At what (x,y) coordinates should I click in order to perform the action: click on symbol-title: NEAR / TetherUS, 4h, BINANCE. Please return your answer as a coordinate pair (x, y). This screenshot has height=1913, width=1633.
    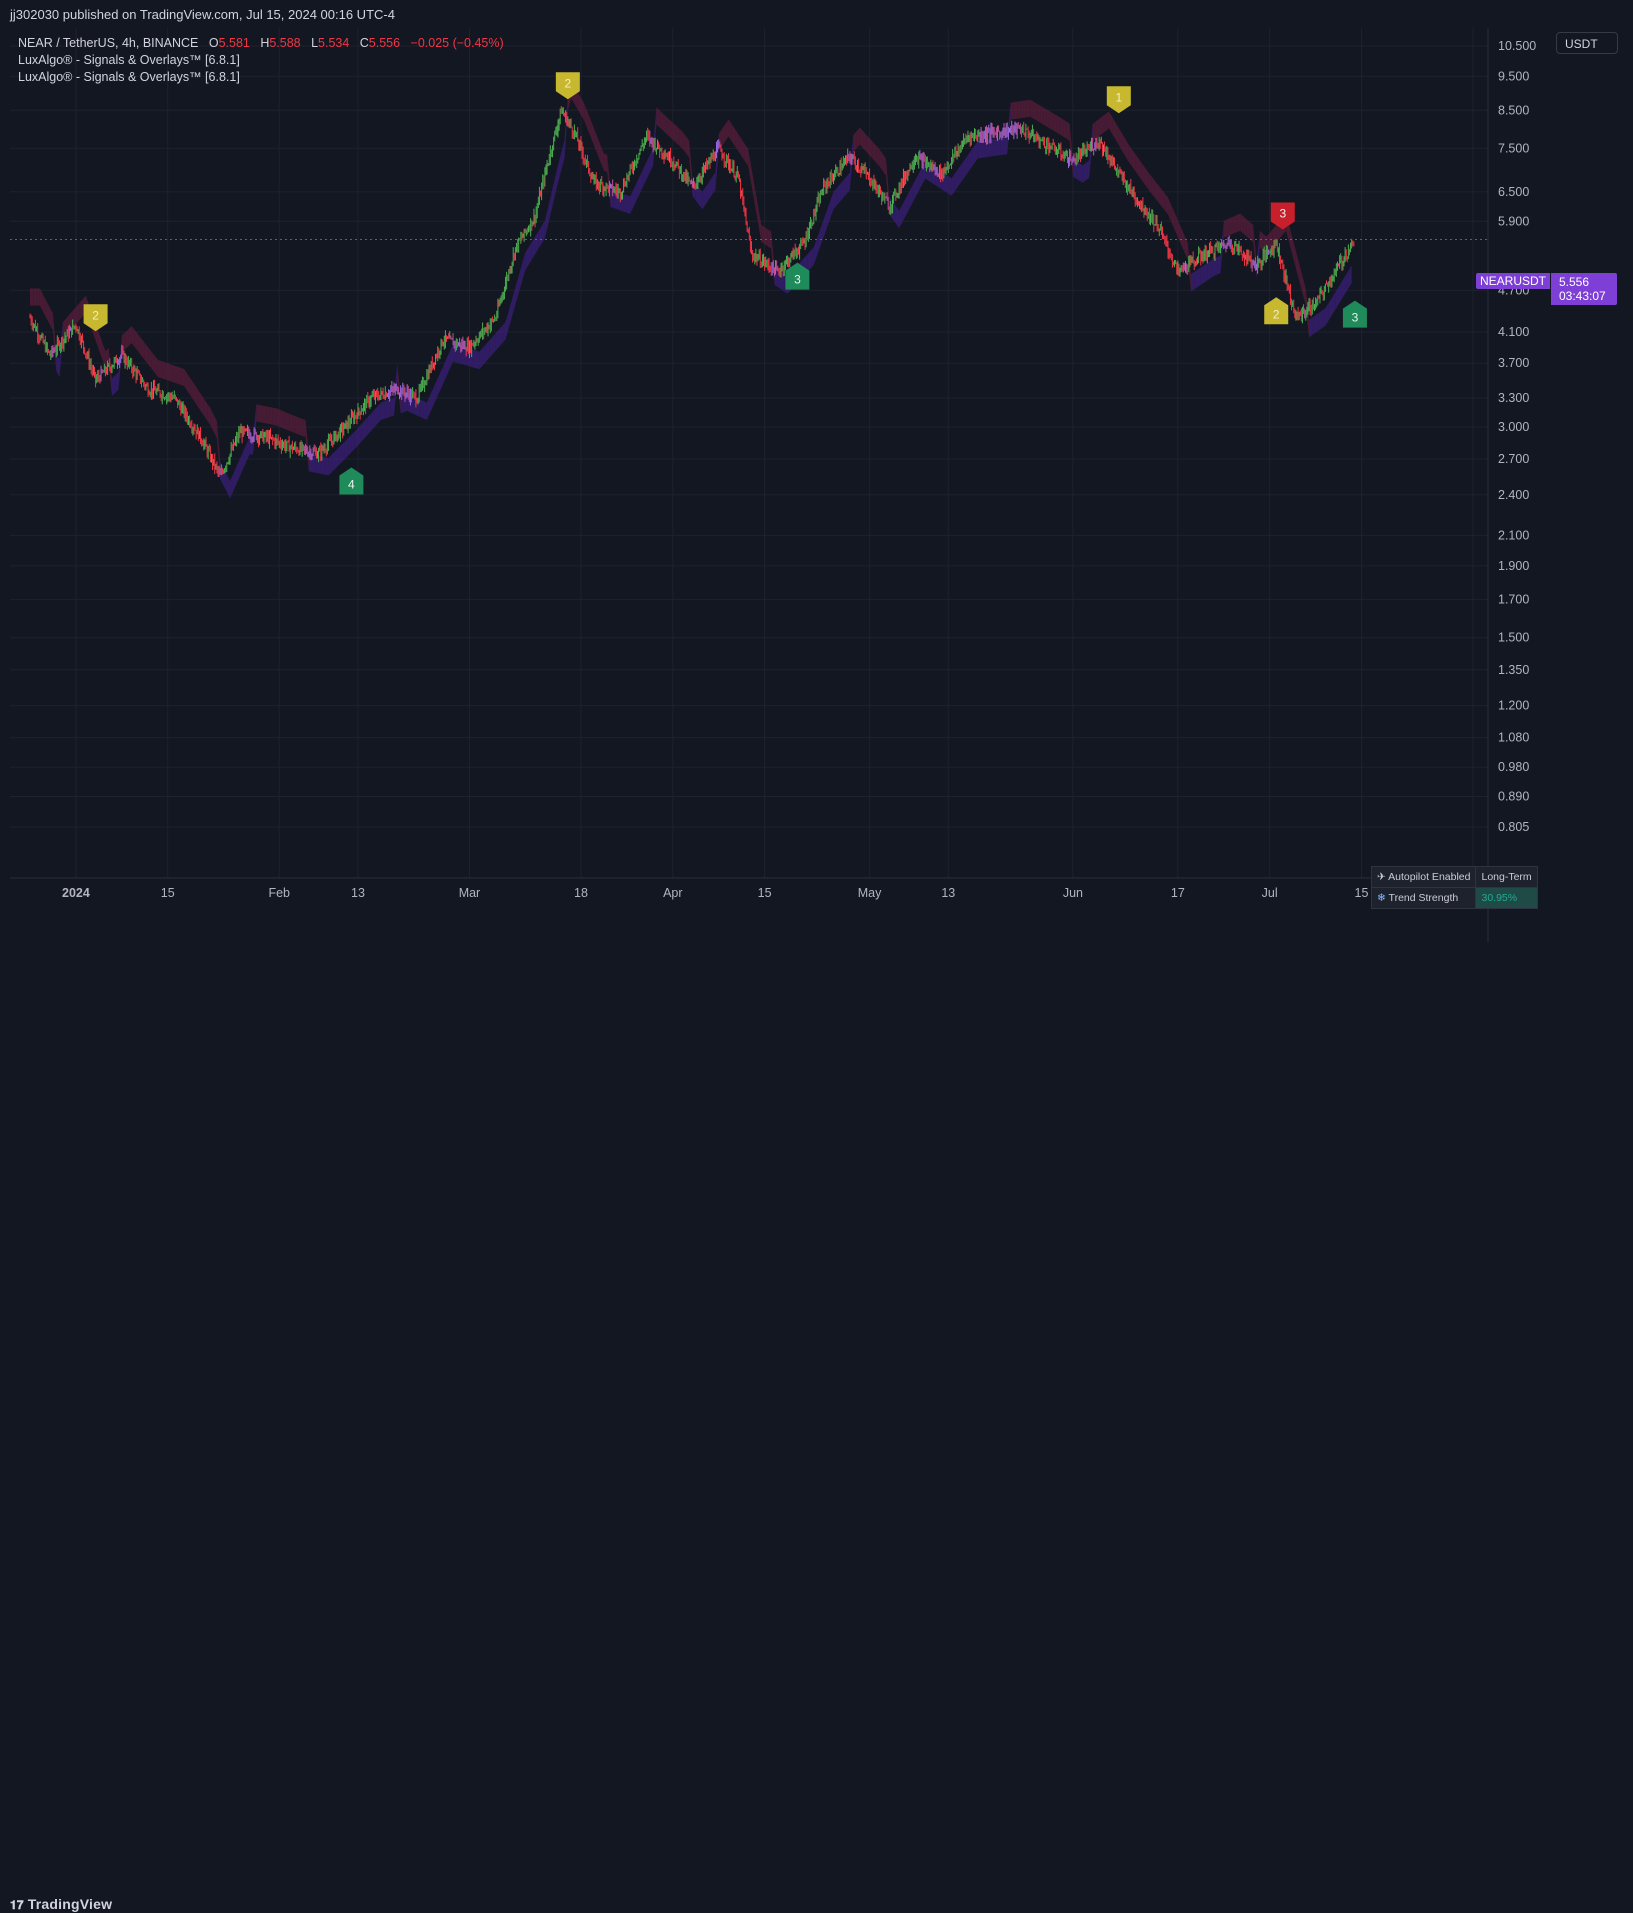
    Looking at the image, I should click on (108, 43).